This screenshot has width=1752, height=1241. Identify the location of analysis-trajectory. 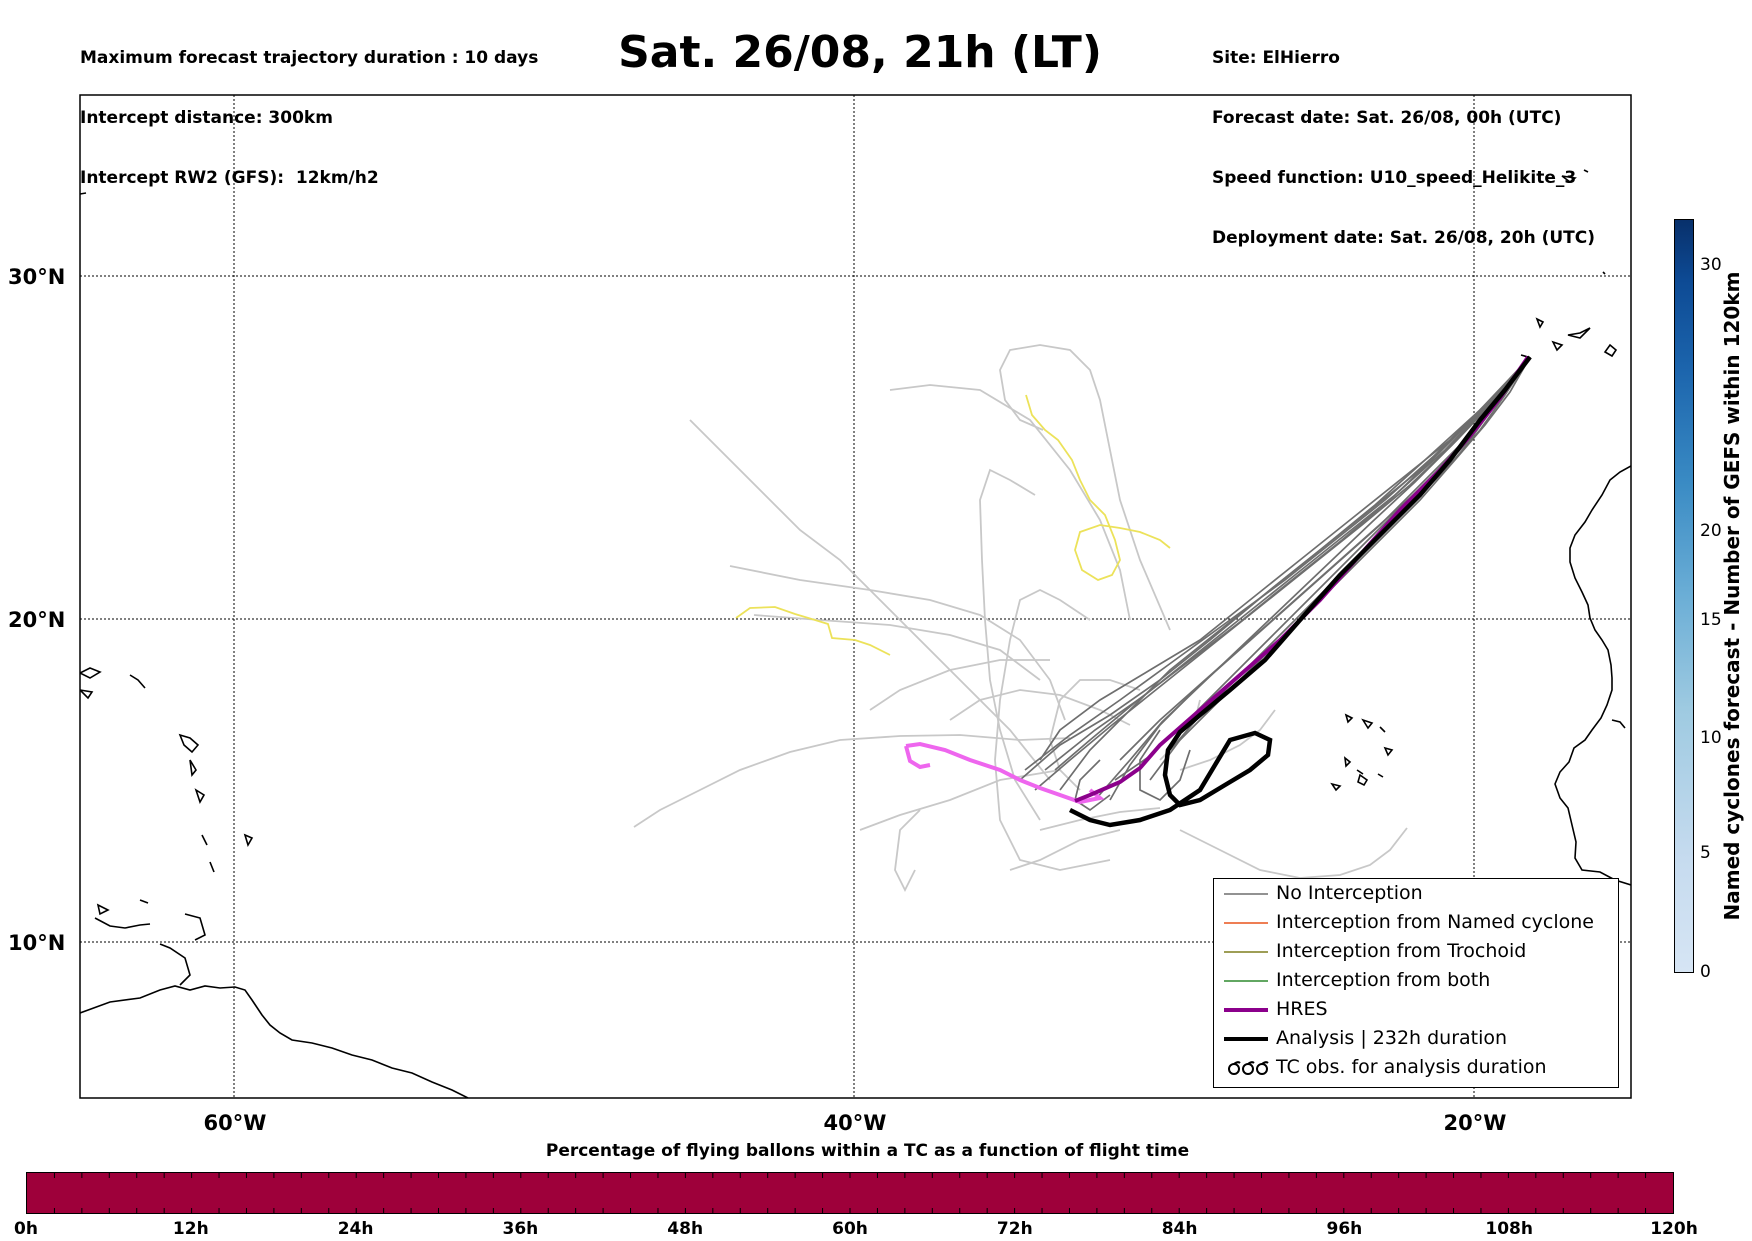
(1300, 591).